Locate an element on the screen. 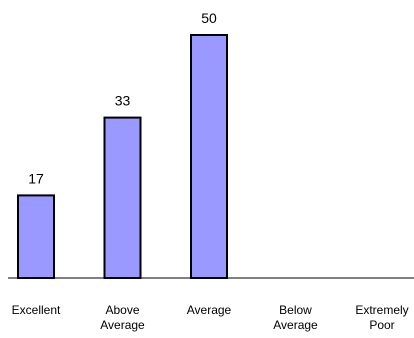  category-label-extremely-poor: Extremely Poor is located at coordinates (381, 317).